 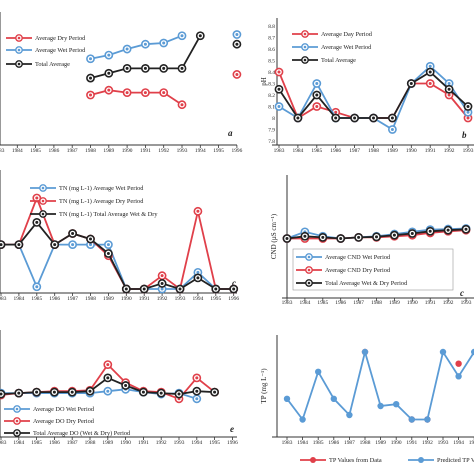 What do you see at coordinates (352, 283) in the screenshot?
I see `legend-entry: Total Average Wet & Dry Period` at bounding box center [352, 283].